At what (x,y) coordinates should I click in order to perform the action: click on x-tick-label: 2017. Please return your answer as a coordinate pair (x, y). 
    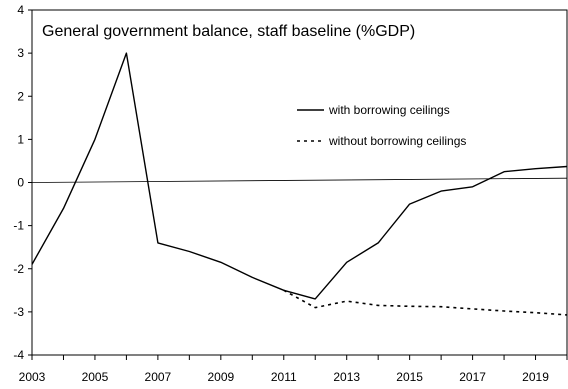
    Looking at the image, I should click on (472, 377).